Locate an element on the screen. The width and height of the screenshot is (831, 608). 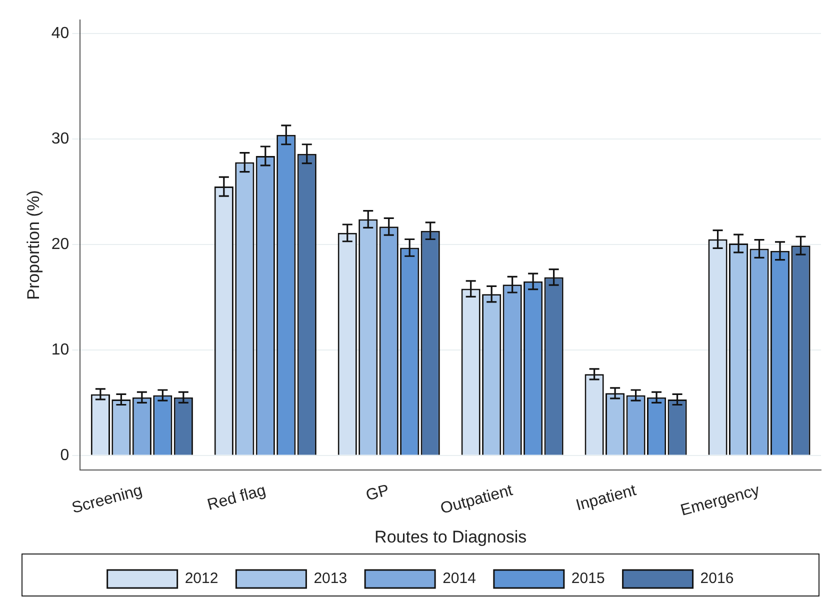
x-tick-label: GP is located at coordinates (378, 493).